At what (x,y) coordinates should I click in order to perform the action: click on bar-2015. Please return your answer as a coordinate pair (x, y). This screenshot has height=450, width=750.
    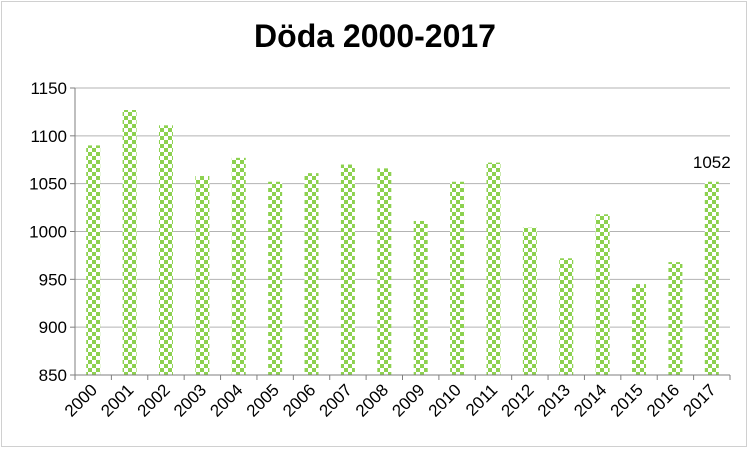
    Looking at the image, I should click on (639, 329).